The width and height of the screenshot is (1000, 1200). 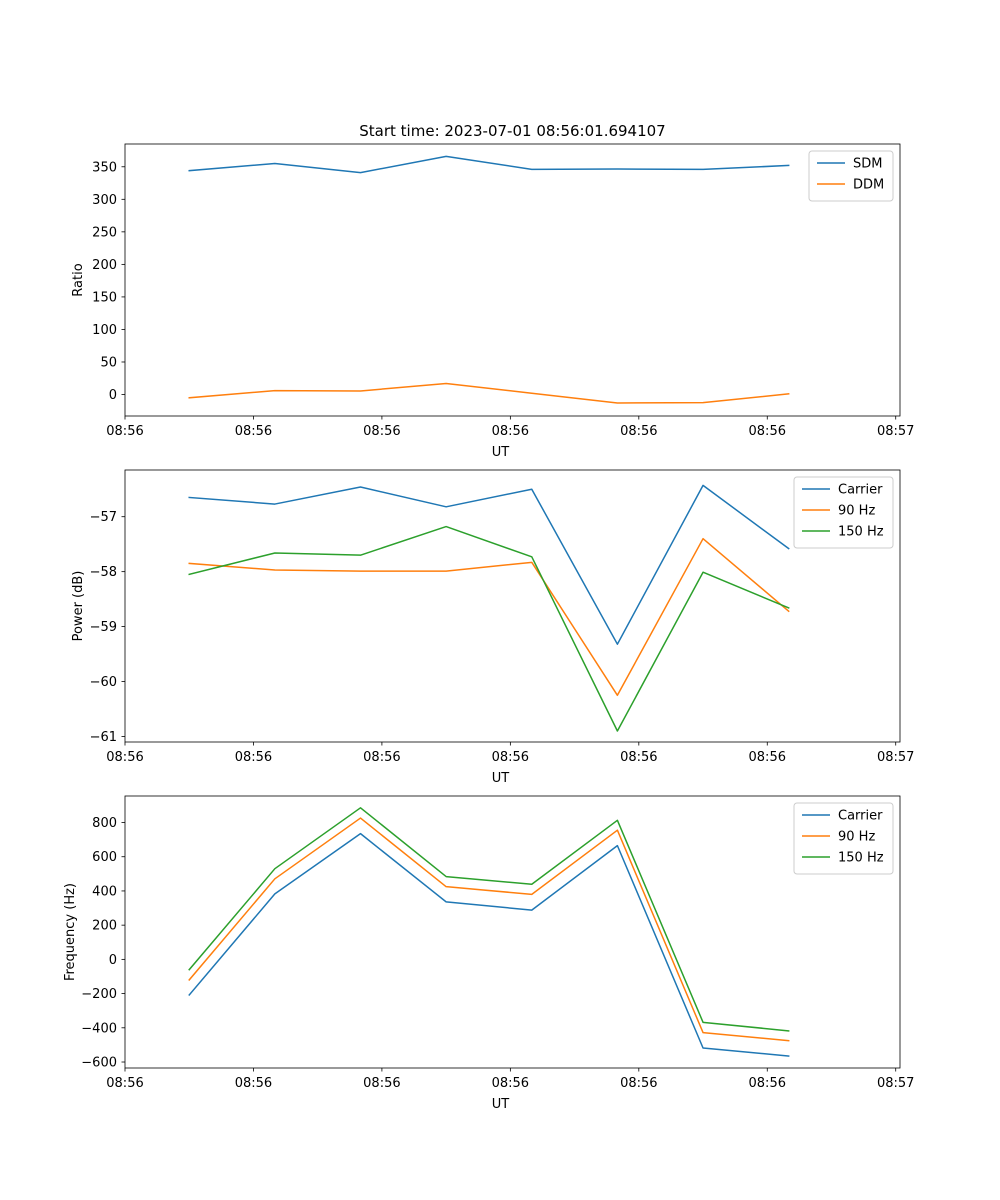 I want to click on y-tick-label: 350, so click(x=104, y=167).